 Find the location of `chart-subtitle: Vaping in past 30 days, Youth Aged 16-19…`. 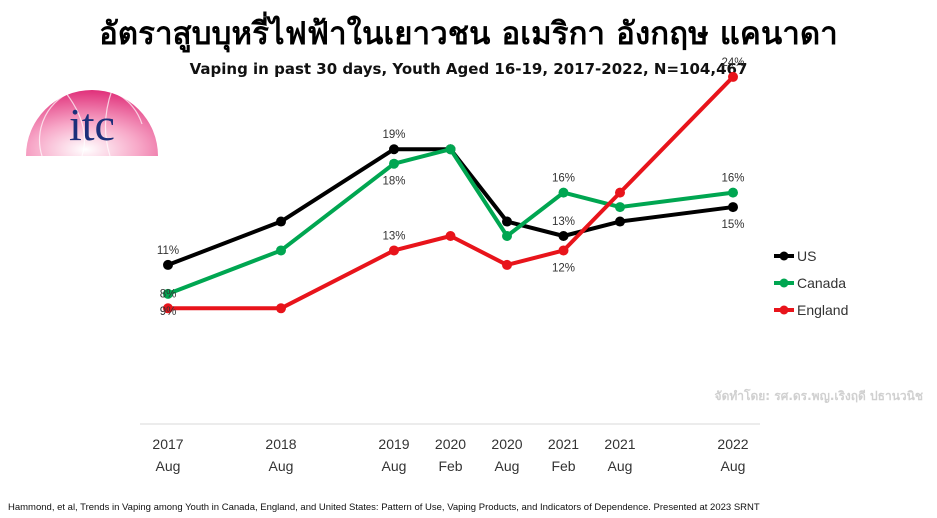

chart-subtitle: Vaping in past 30 days, Youth Aged 16-19… is located at coordinates (468, 69).